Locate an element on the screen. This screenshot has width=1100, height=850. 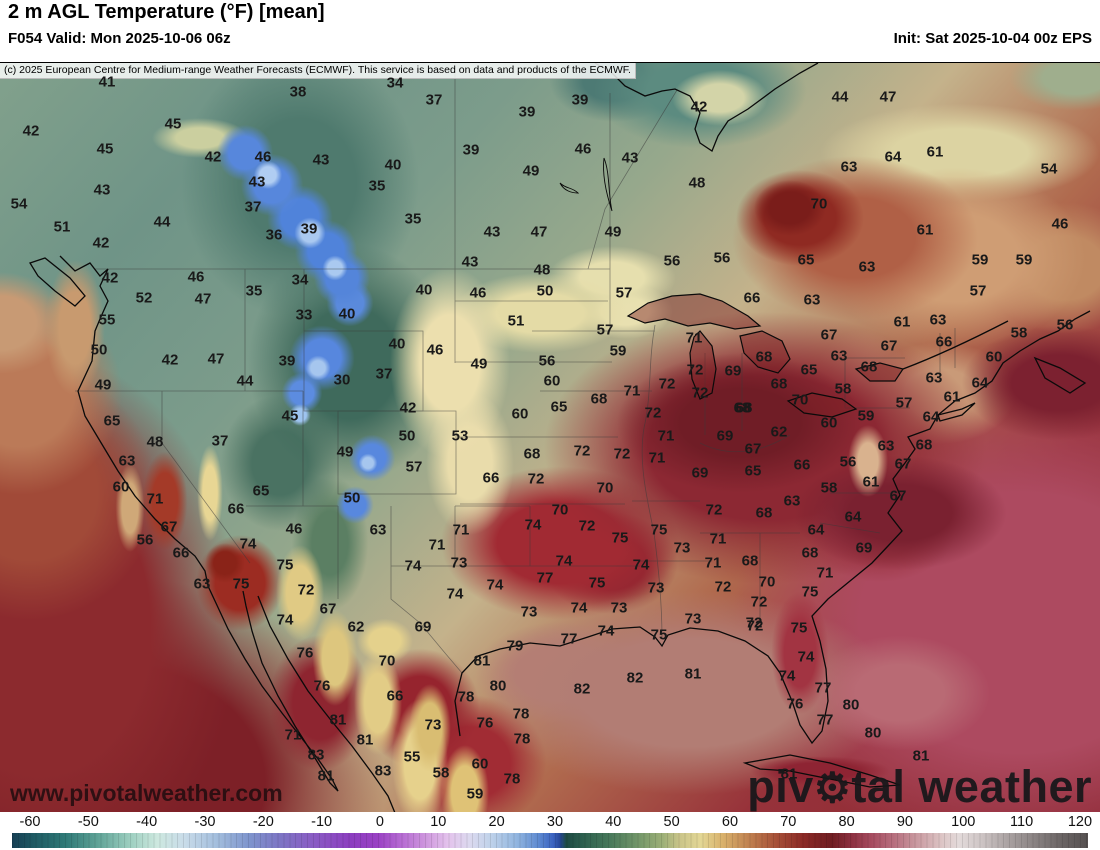
colorbar-tick: -60 is located at coordinates (30, 822).